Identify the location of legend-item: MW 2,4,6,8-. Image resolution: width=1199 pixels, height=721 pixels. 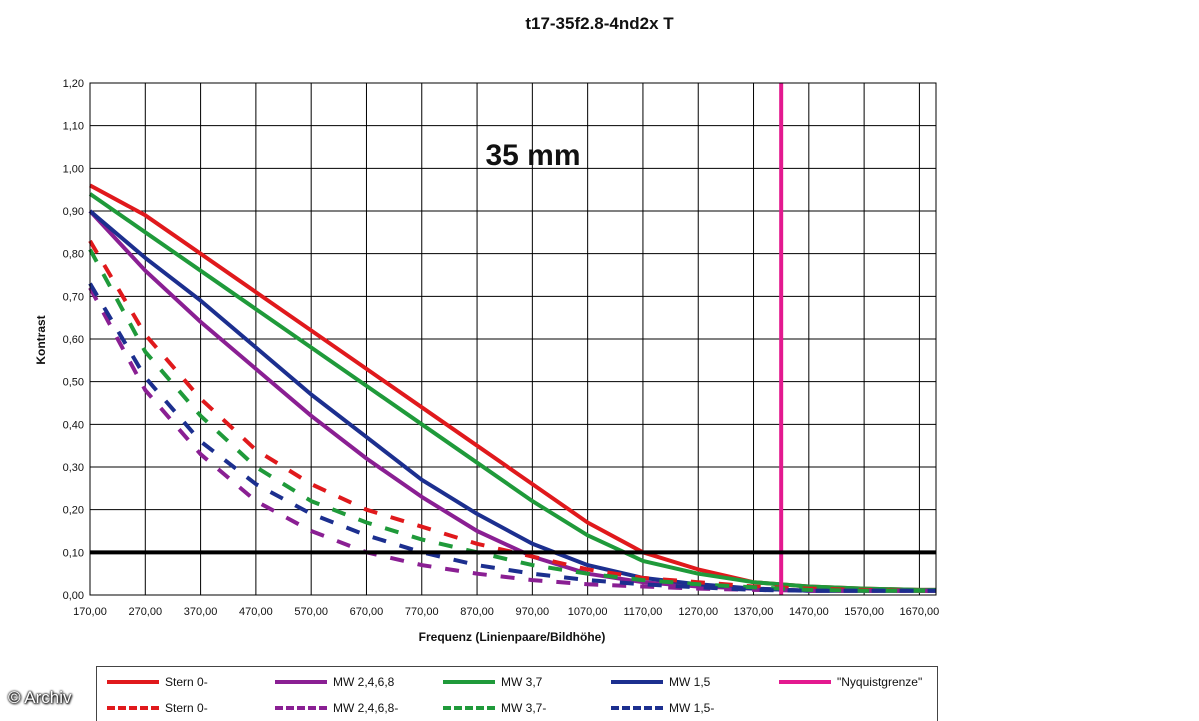
(336, 708).